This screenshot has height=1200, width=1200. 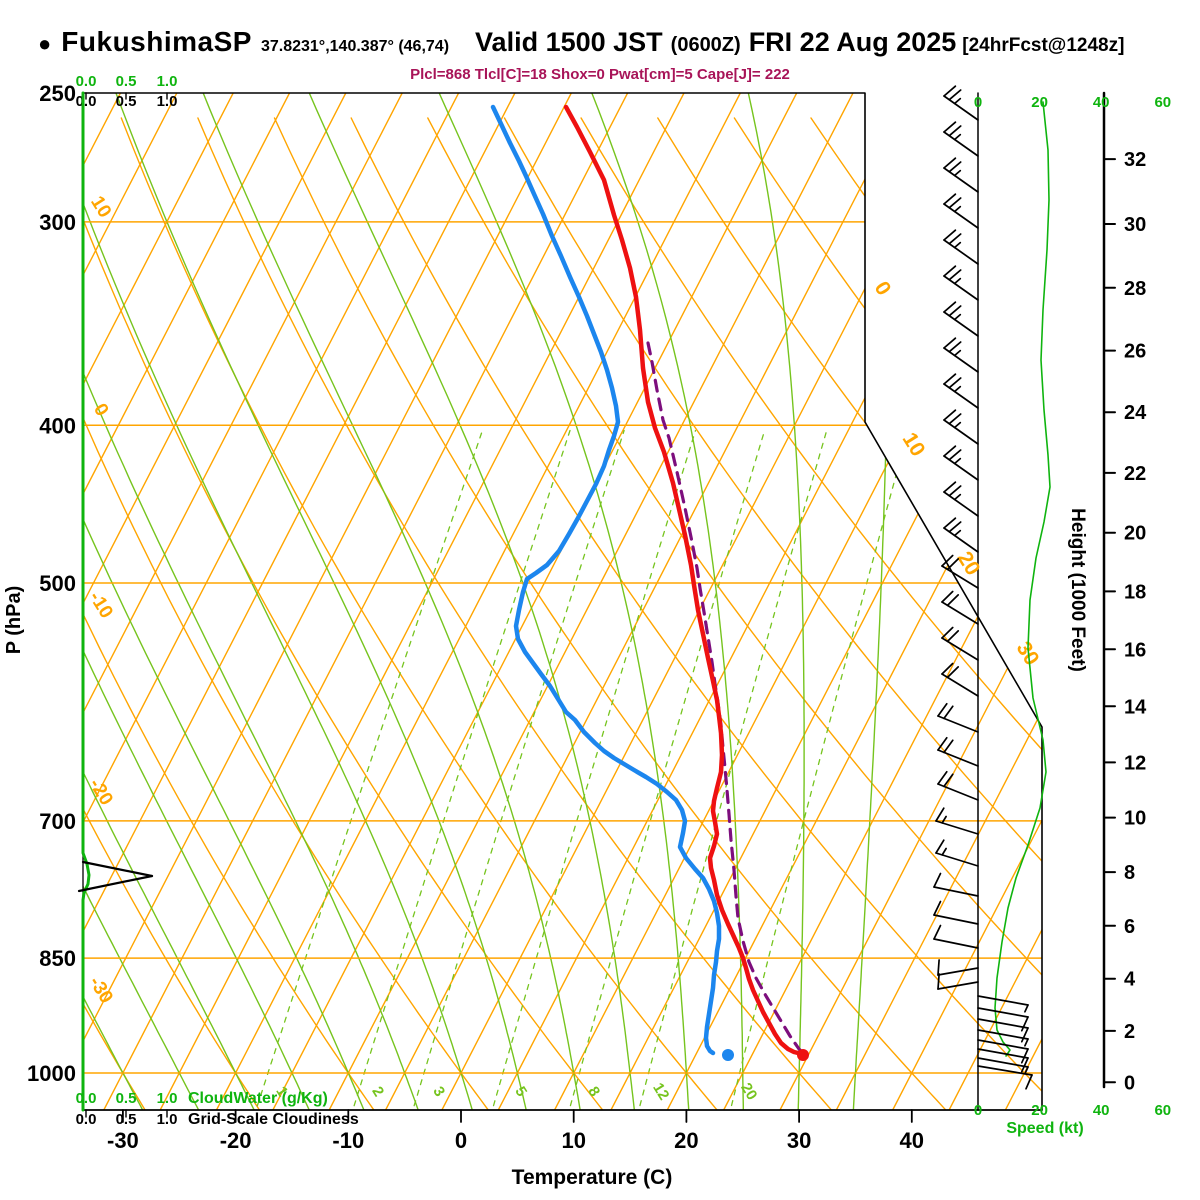 I want to click on cloudiness-scale-value-bottom: 1.0, so click(x=167, y=1119).